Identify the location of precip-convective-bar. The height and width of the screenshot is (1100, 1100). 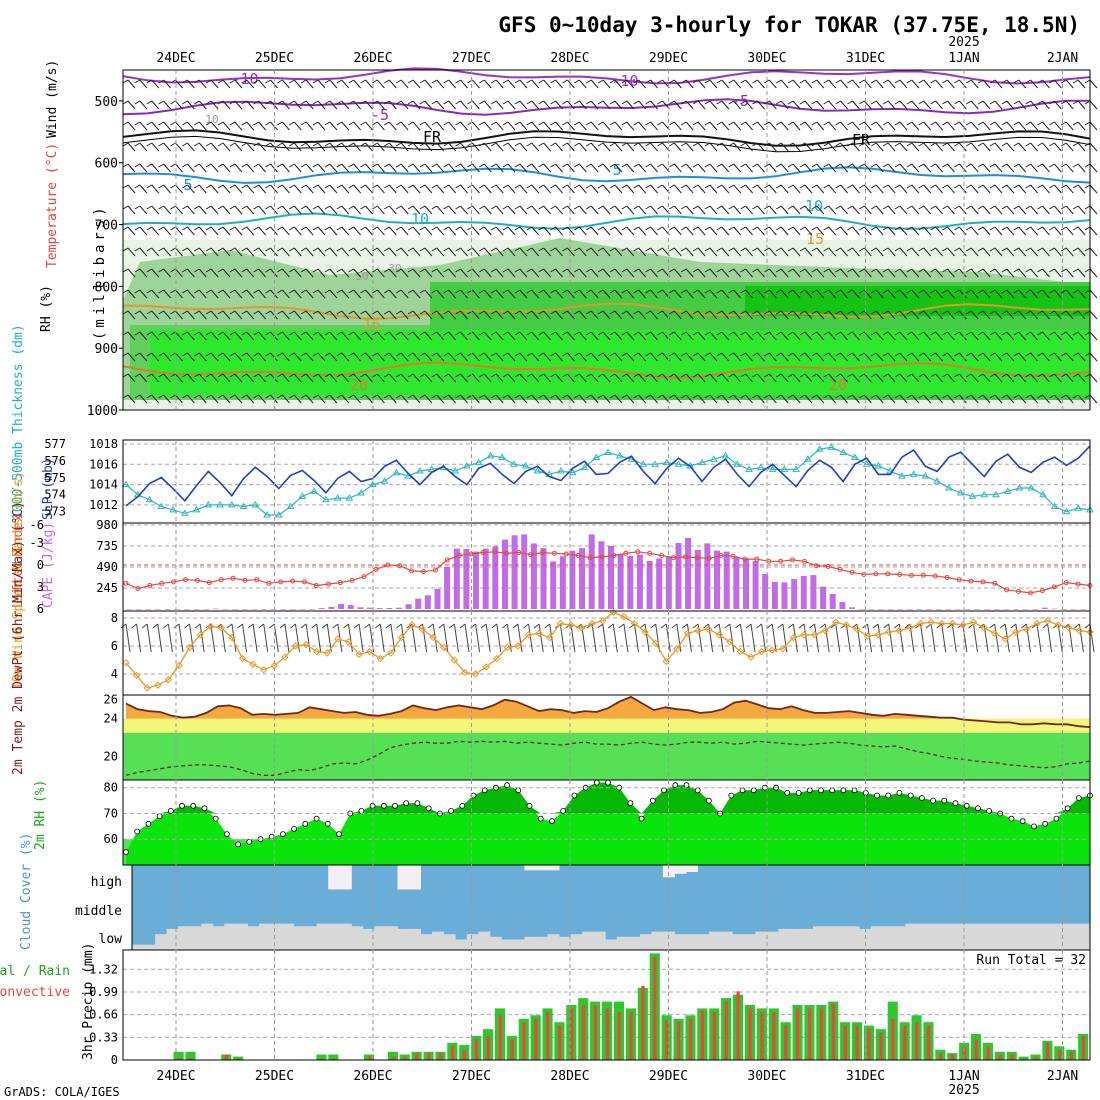
(333, 1059).